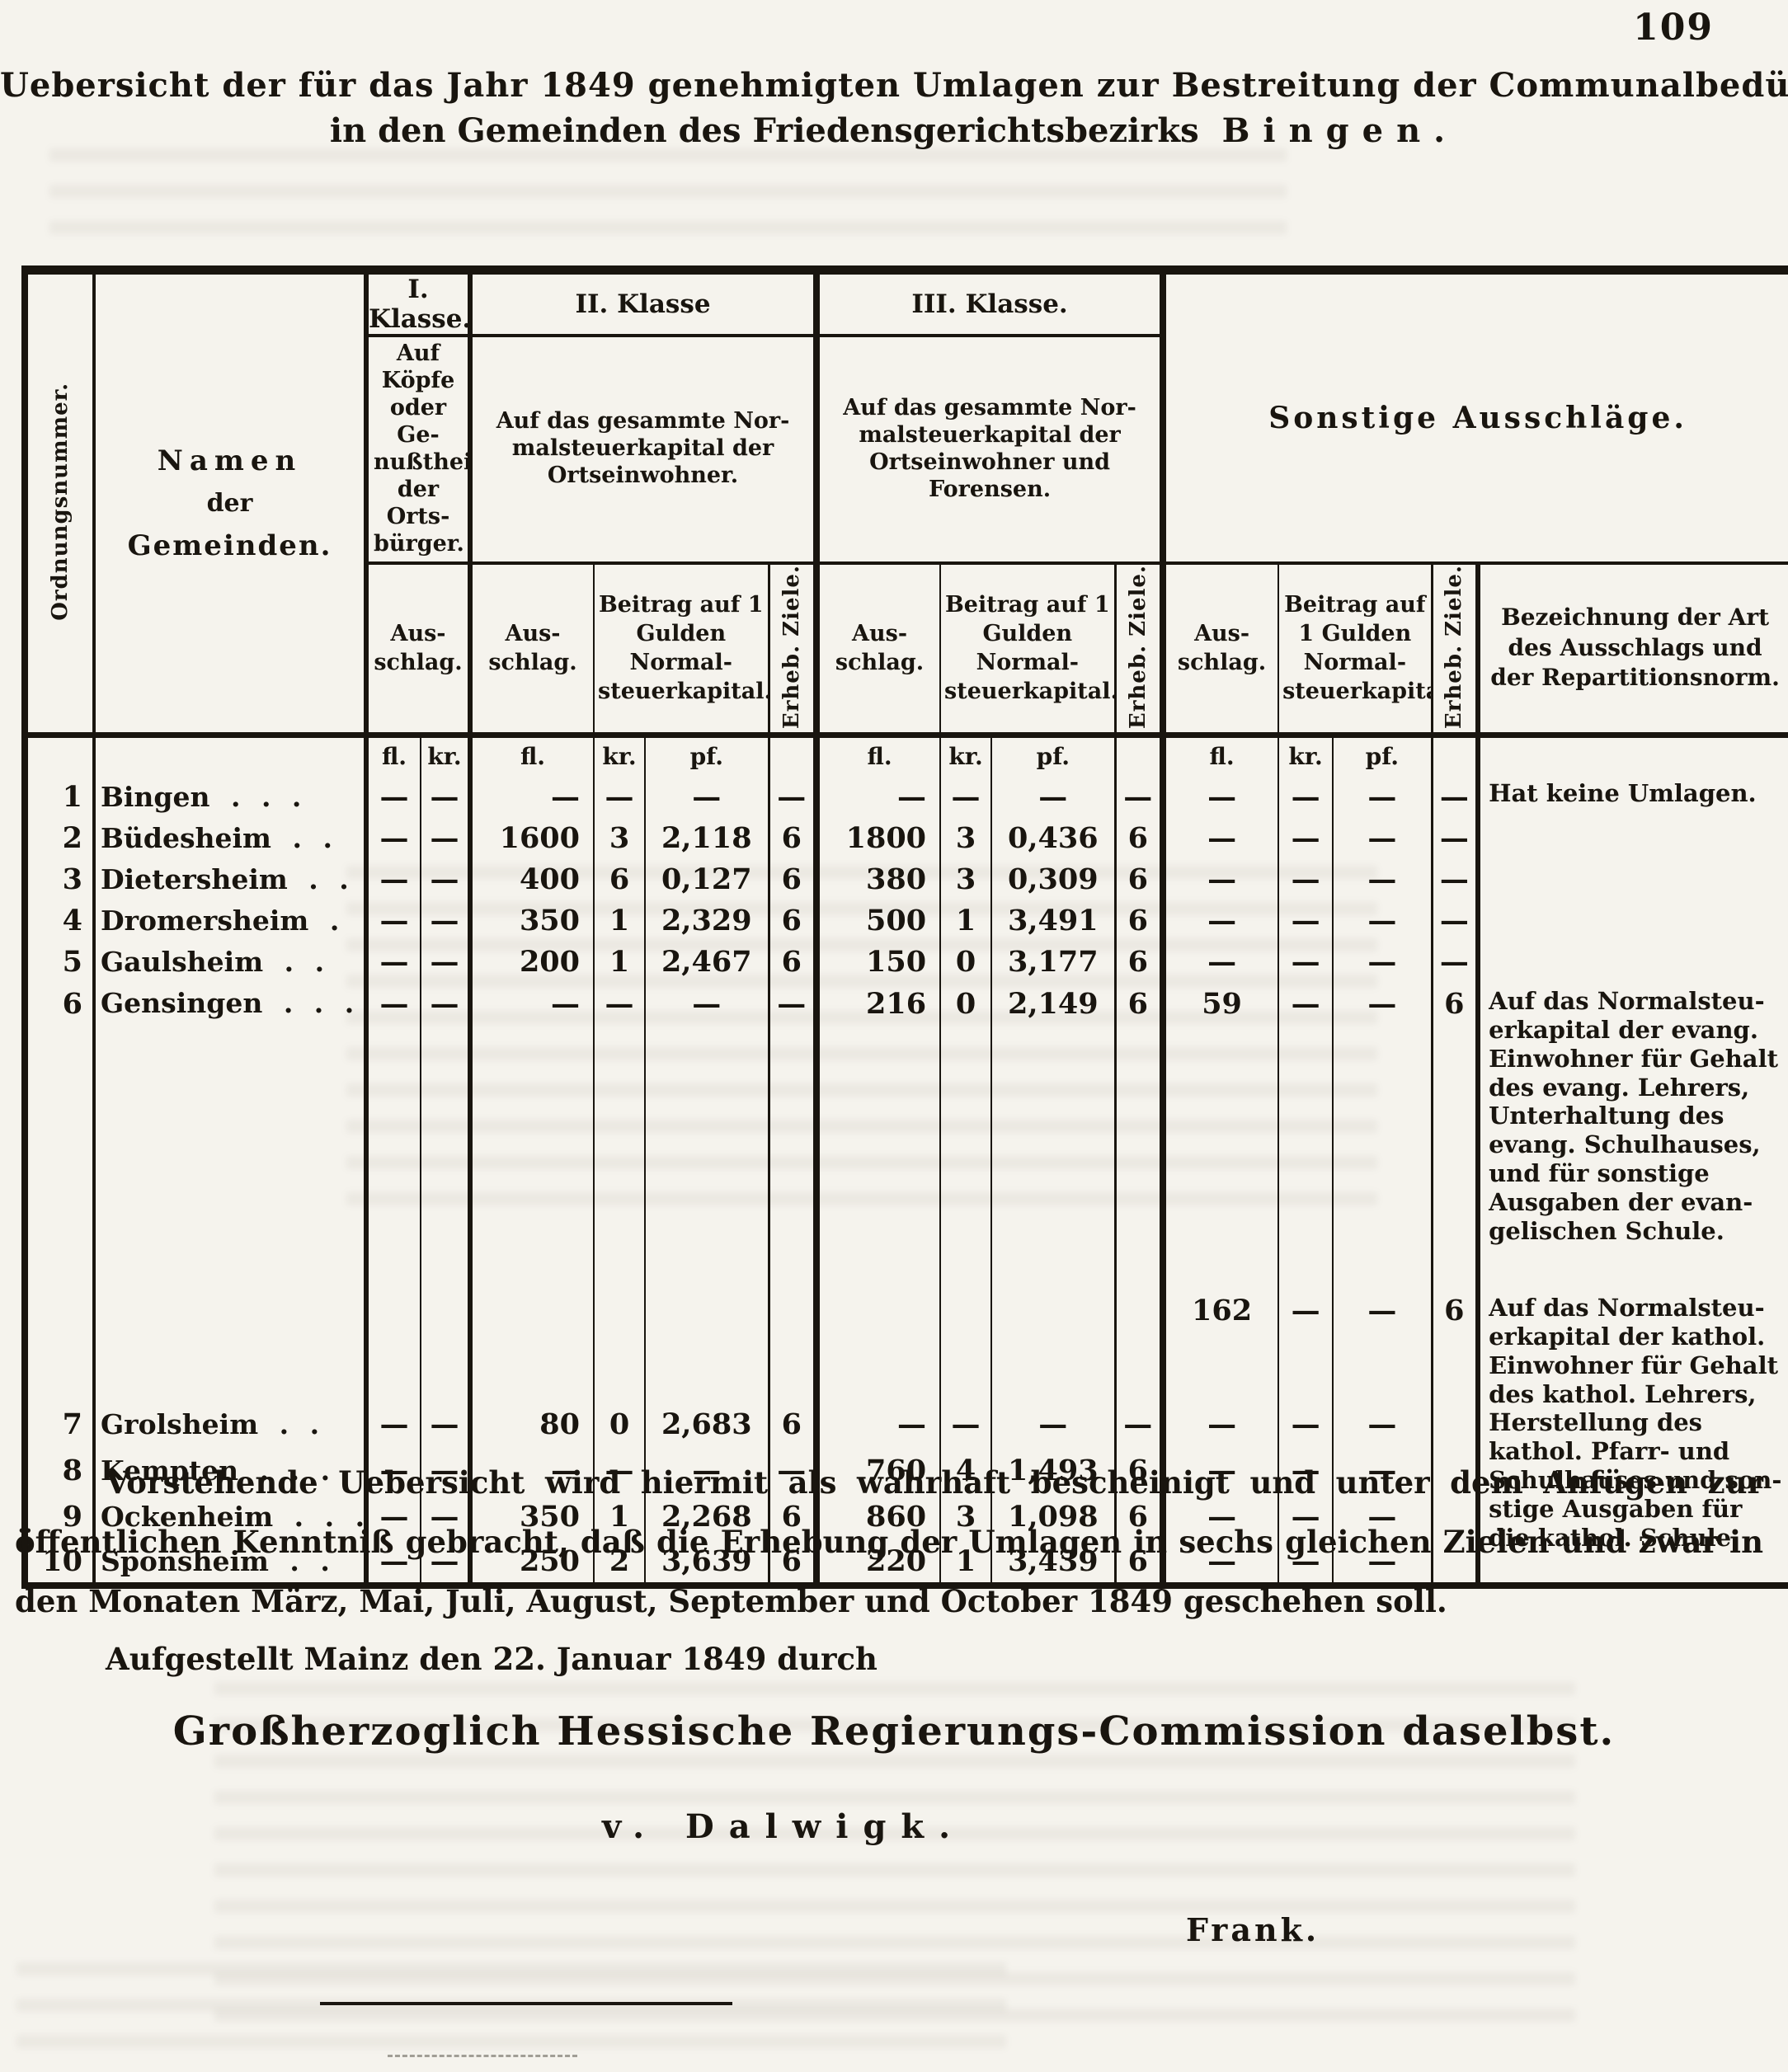  What do you see at coordinates (1053, 962) in the screenshot?
I see `k3-beitrag-pf-cell: 3,177` at bounding box center [1053, 962].